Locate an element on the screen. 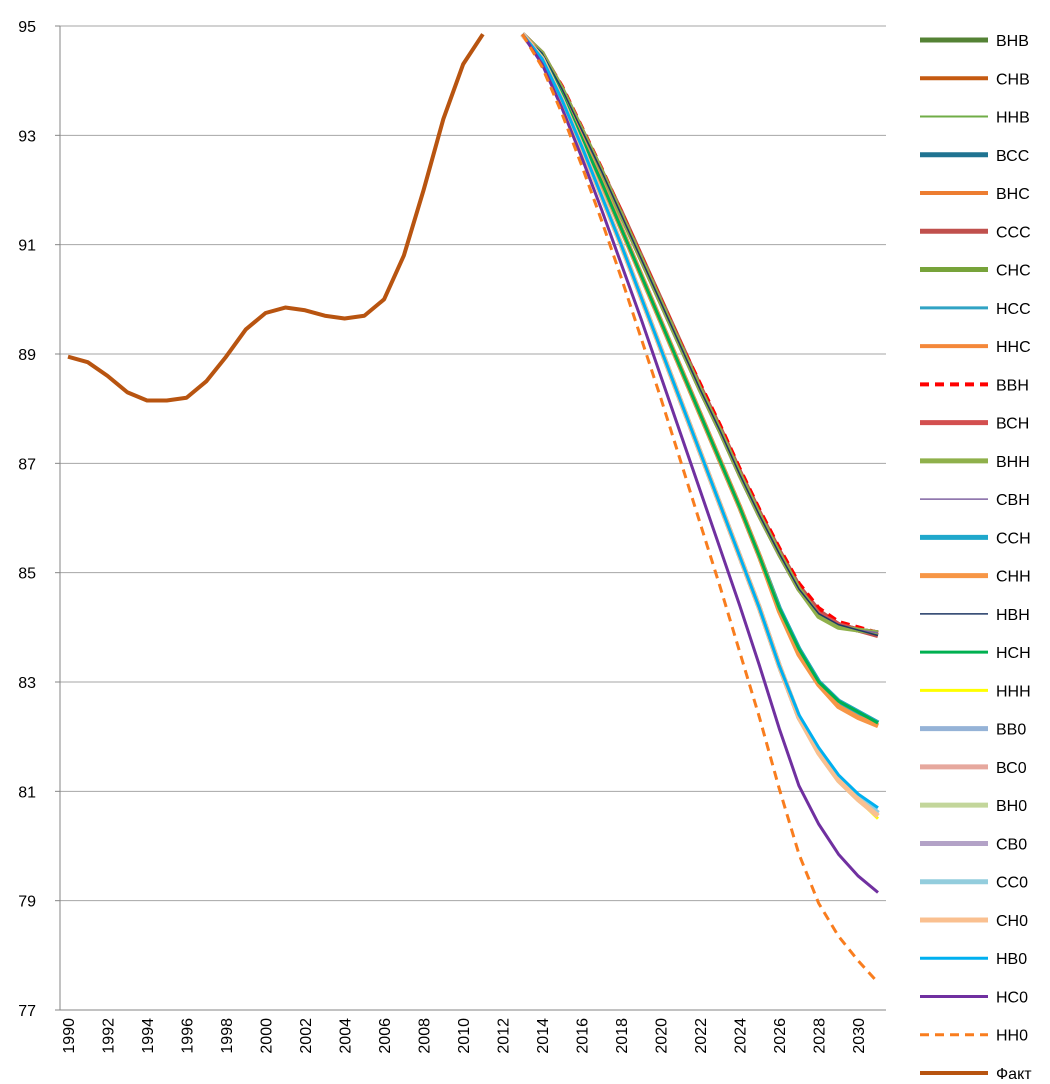  y-tick-label: 91 is located at coordinates (27, 246).